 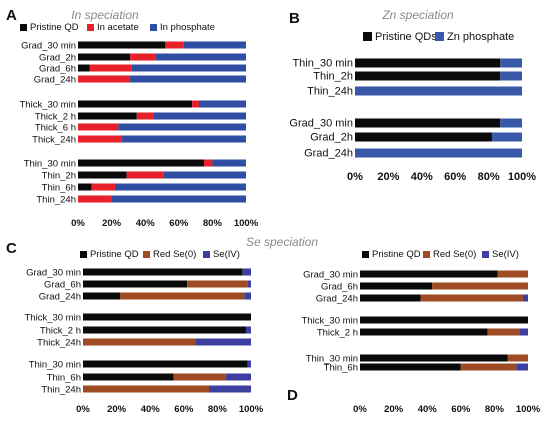 What do you see at coordinates (292, 395) in the screenshot?
I see `panel-letter: D` at bounding box center [292, 395].